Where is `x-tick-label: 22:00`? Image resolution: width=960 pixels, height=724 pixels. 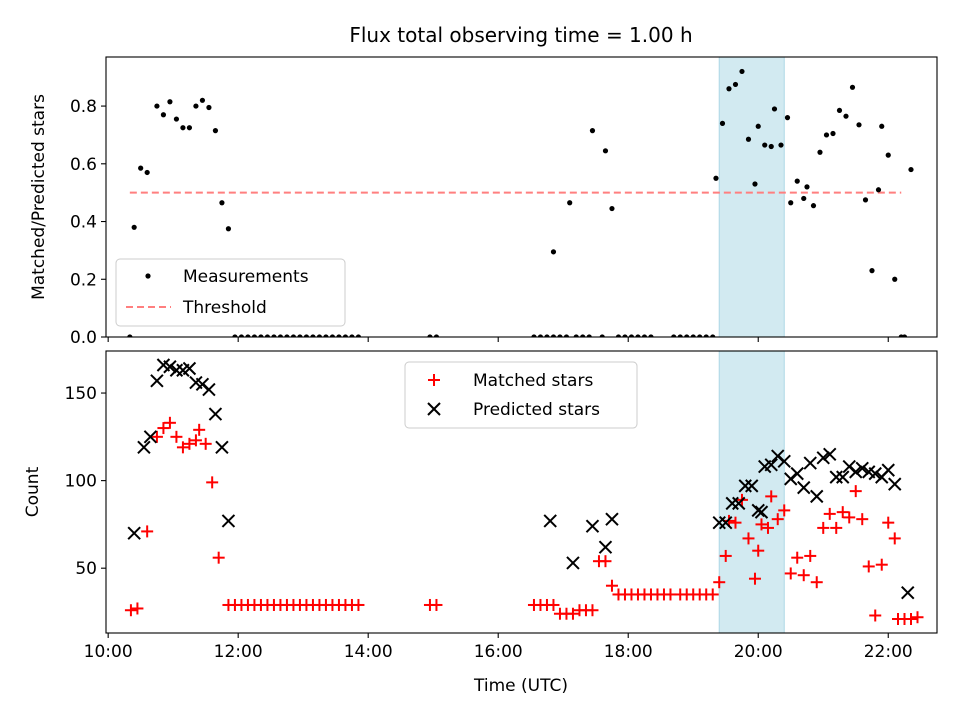 x-tick-label: 22:00 is located at coordinates (888, 652).